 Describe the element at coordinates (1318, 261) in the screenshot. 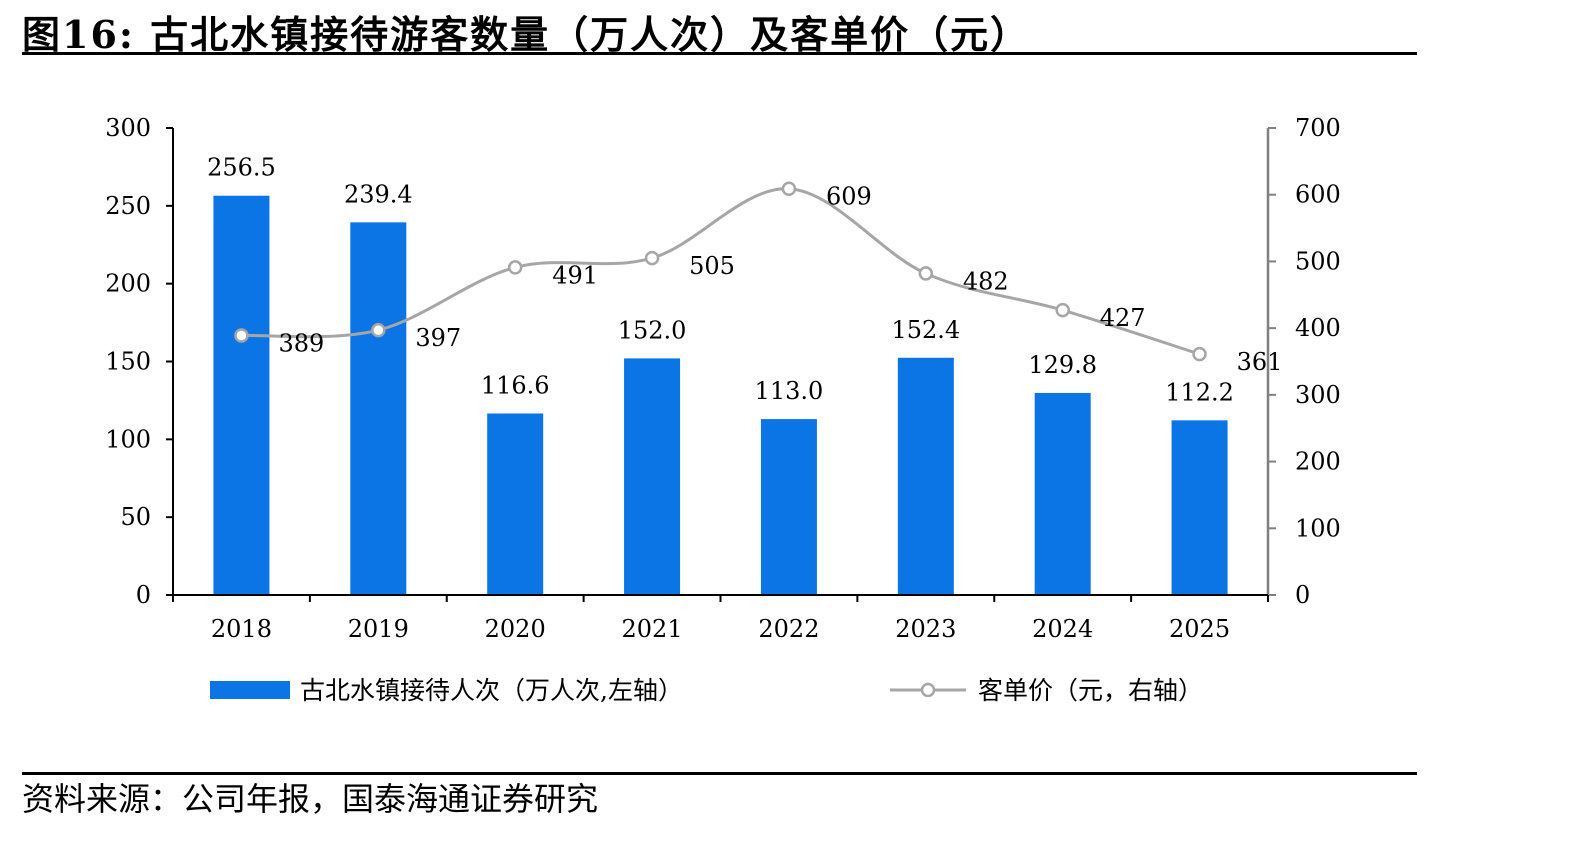

I see `right-tick-label: 500` at that location.